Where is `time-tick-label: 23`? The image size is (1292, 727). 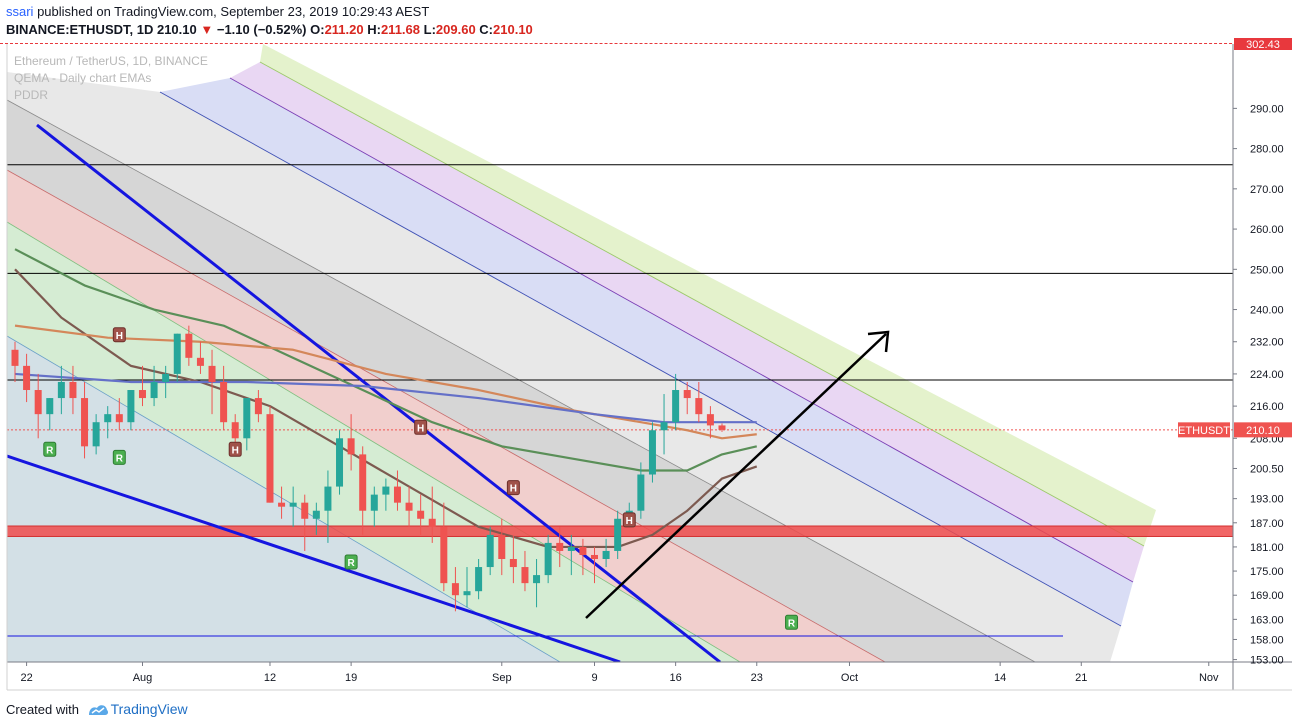
time-tick-label: 23 is located at coordinates (757, 678).